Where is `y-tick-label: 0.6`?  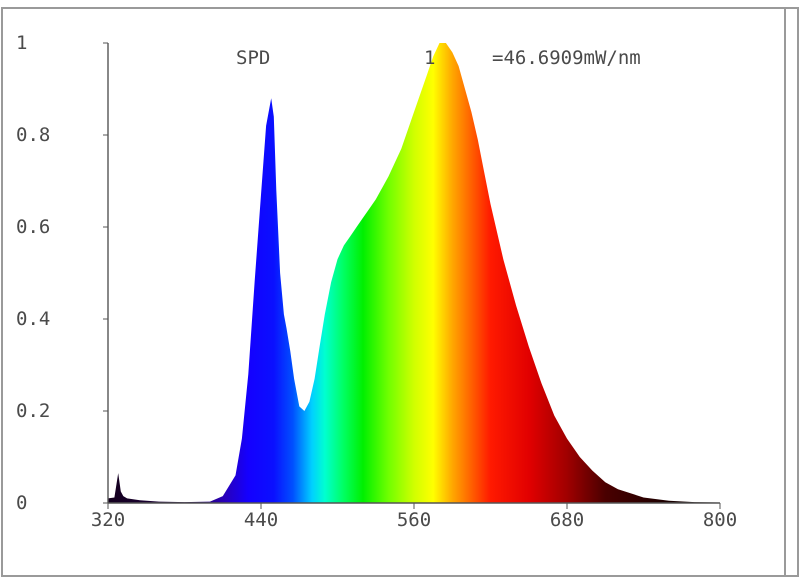
y-tick-label: 0.6 is located at coordinates (33, 227).